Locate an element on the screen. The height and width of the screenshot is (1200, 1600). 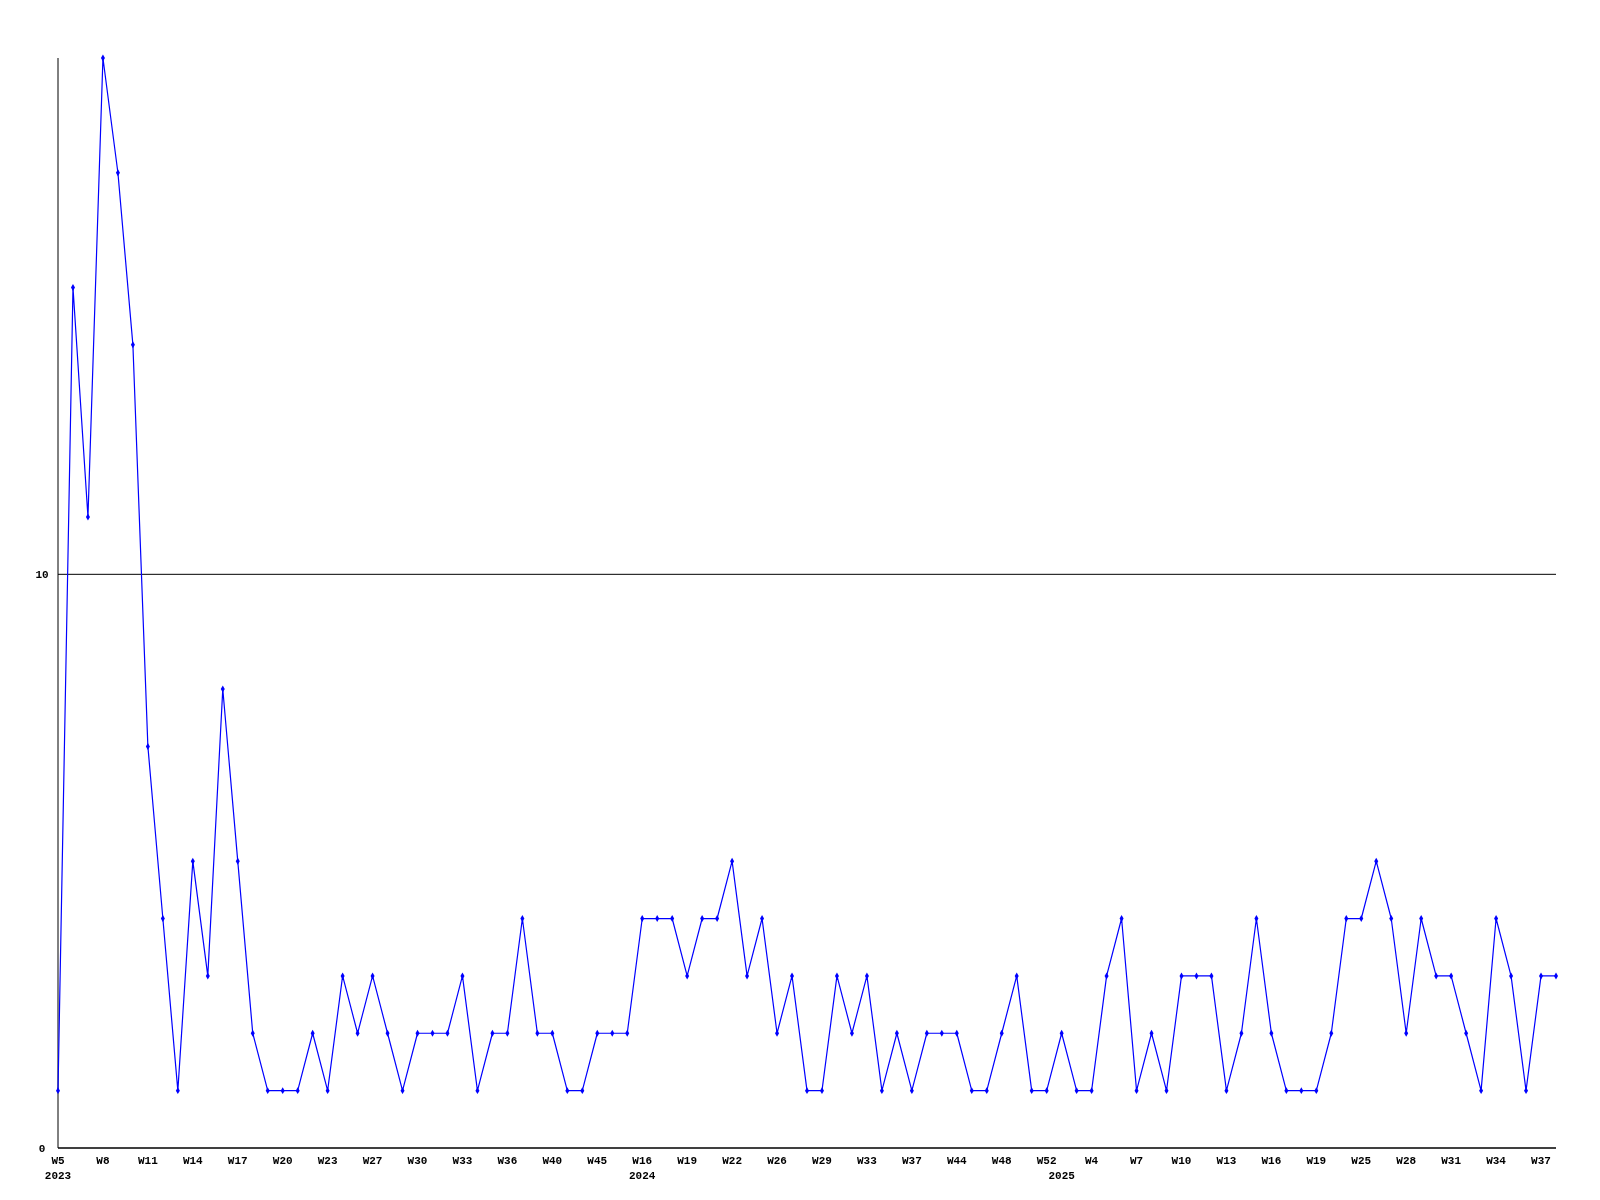
x-tick-label: W25 is located at coordinates (1361, 1161).